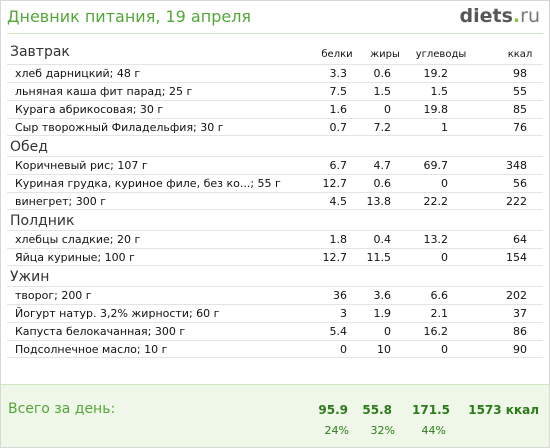 The height and width of the screenshot is (448, 550). What do you see at coordinates (520, 73) in the screenshot?
I see `kcal-value: 98` at bounding box center [520, 73].